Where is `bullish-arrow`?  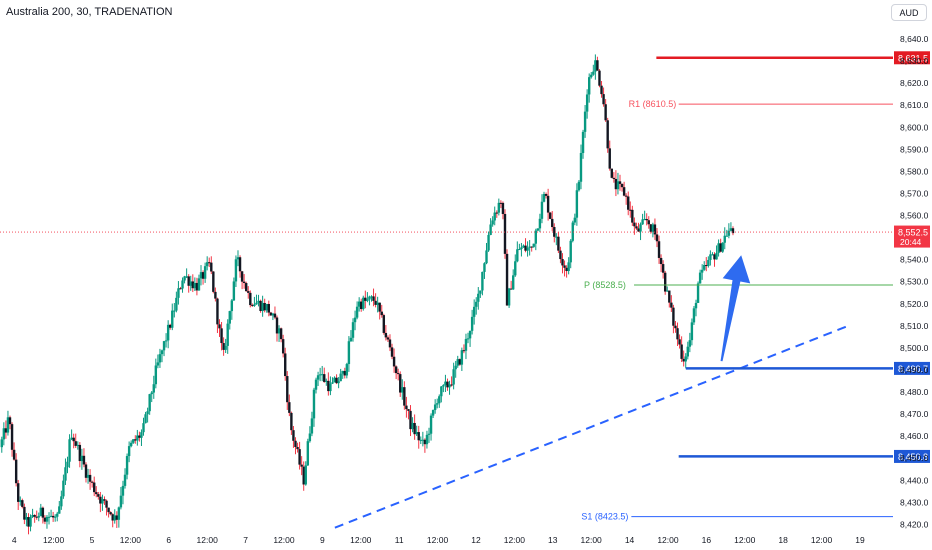
bullish-arrow is located at coordinates (735, 308).